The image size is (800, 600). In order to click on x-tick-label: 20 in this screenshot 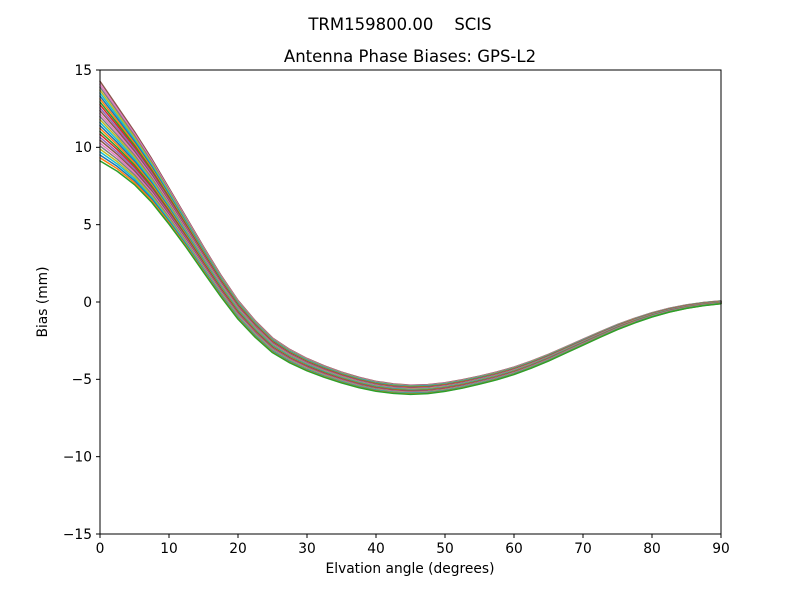, I will do `click(238, 549)`.